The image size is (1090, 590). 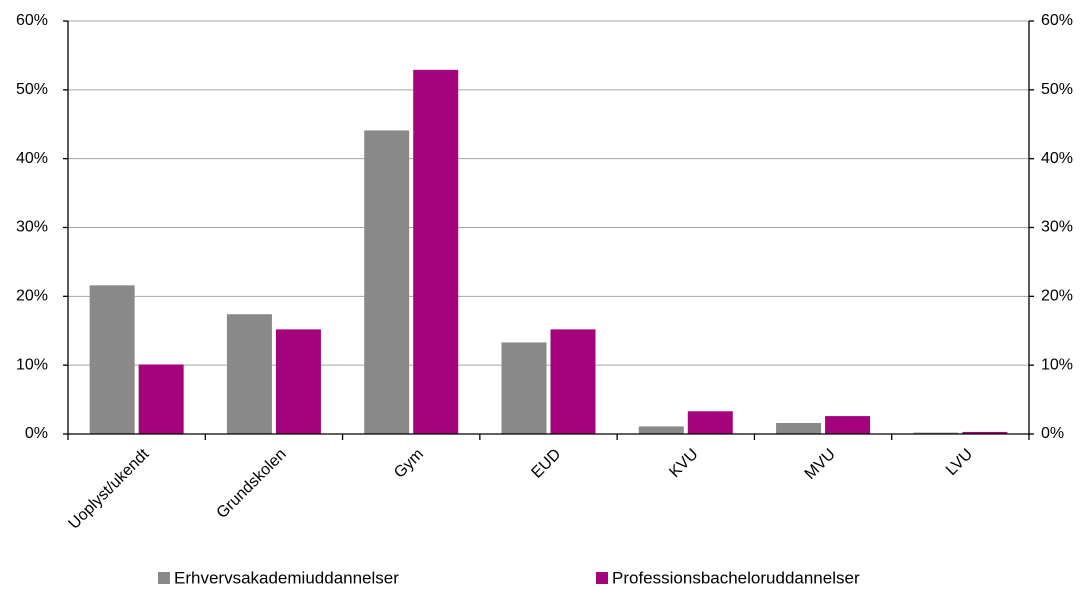 What do you see at coordinates (1057, 158) in the screenshot?
I see `y2-tick-label: 40%` at bounding box center [1057, 158].